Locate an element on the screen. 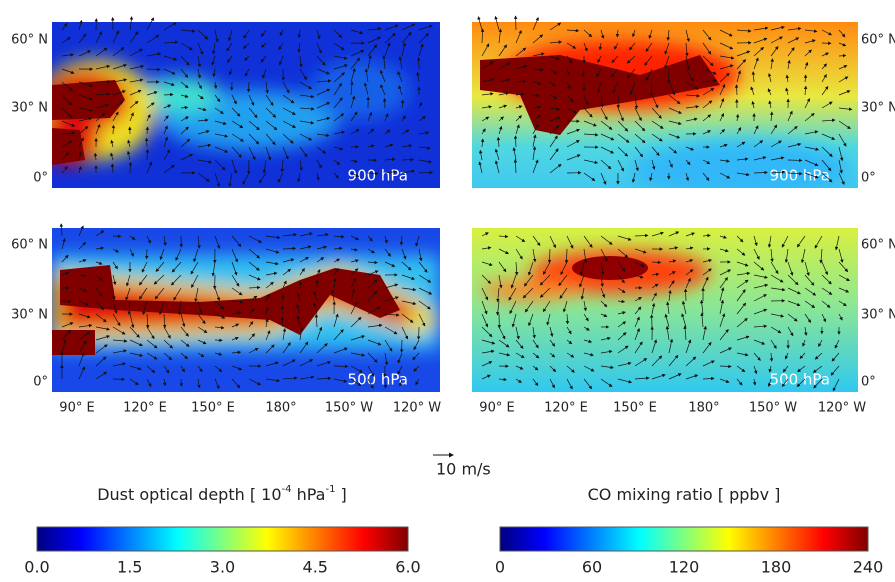 Image resolution: width=895 pixels, height=582 pixels. colorbar-tick-label: 0.0 is located at coordinates (36, 567).